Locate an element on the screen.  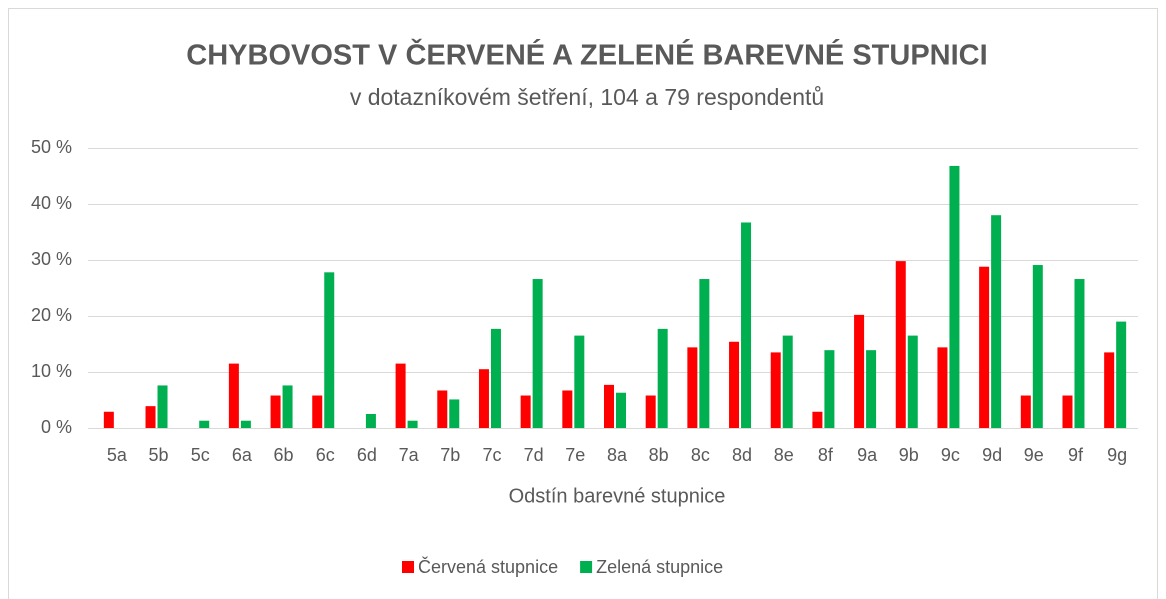
legend-label: Červená stupnice is located at coordinates (488, 566).